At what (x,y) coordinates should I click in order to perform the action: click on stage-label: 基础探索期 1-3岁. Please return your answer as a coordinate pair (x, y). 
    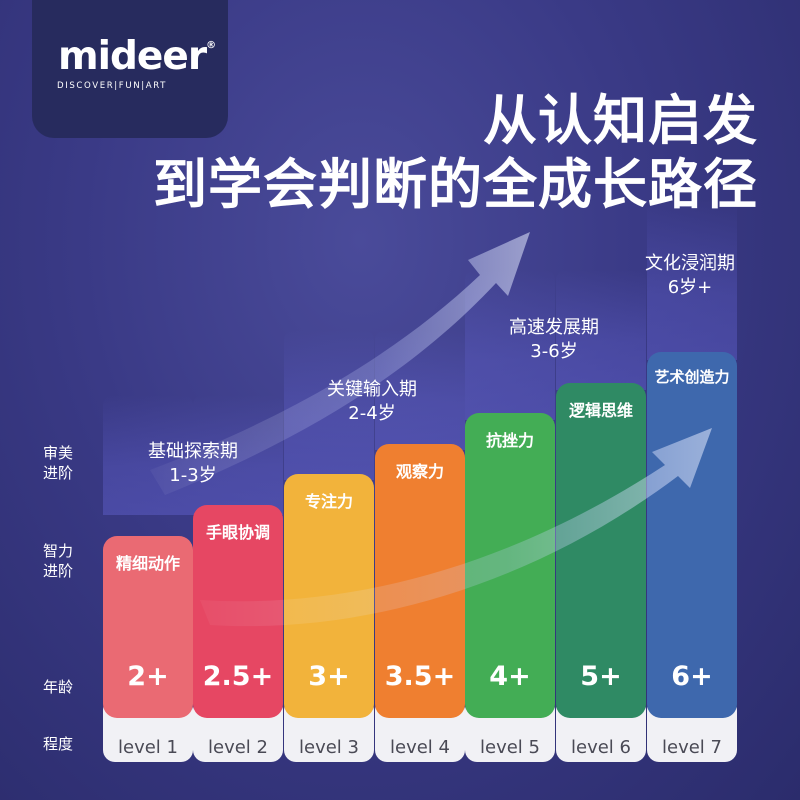
    Looking at the image, I should click on (193, 463).